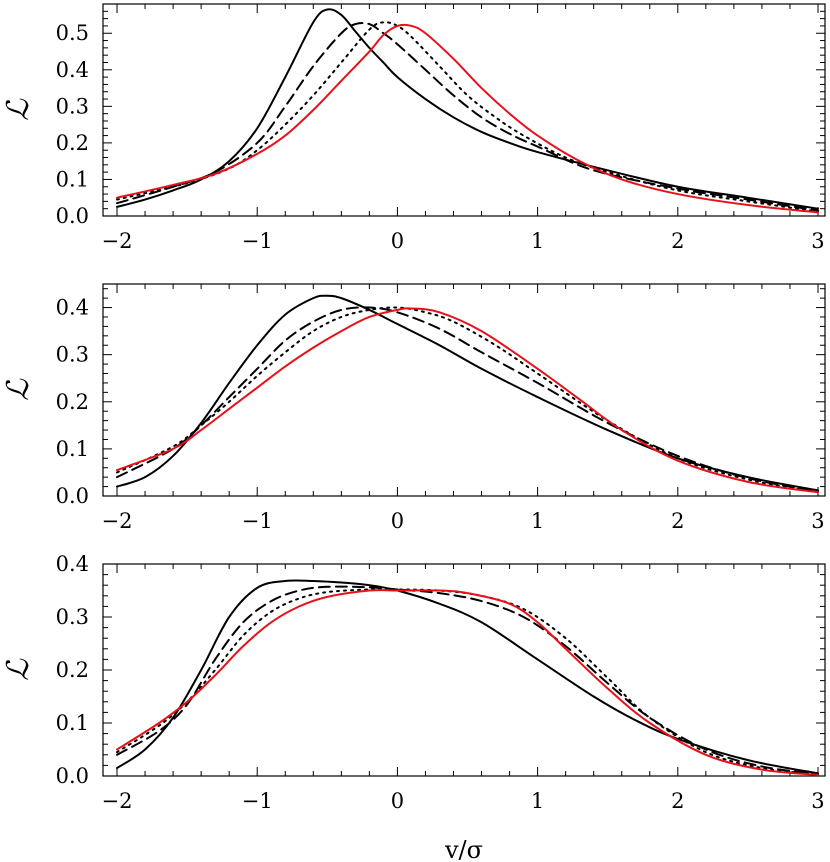 The width and height of the screenshot is (830, 862). What do you see at coordinates (72, 33) in the screenshot?
I see `y-tick-label: 0.5` at bounding box center [72, 33].